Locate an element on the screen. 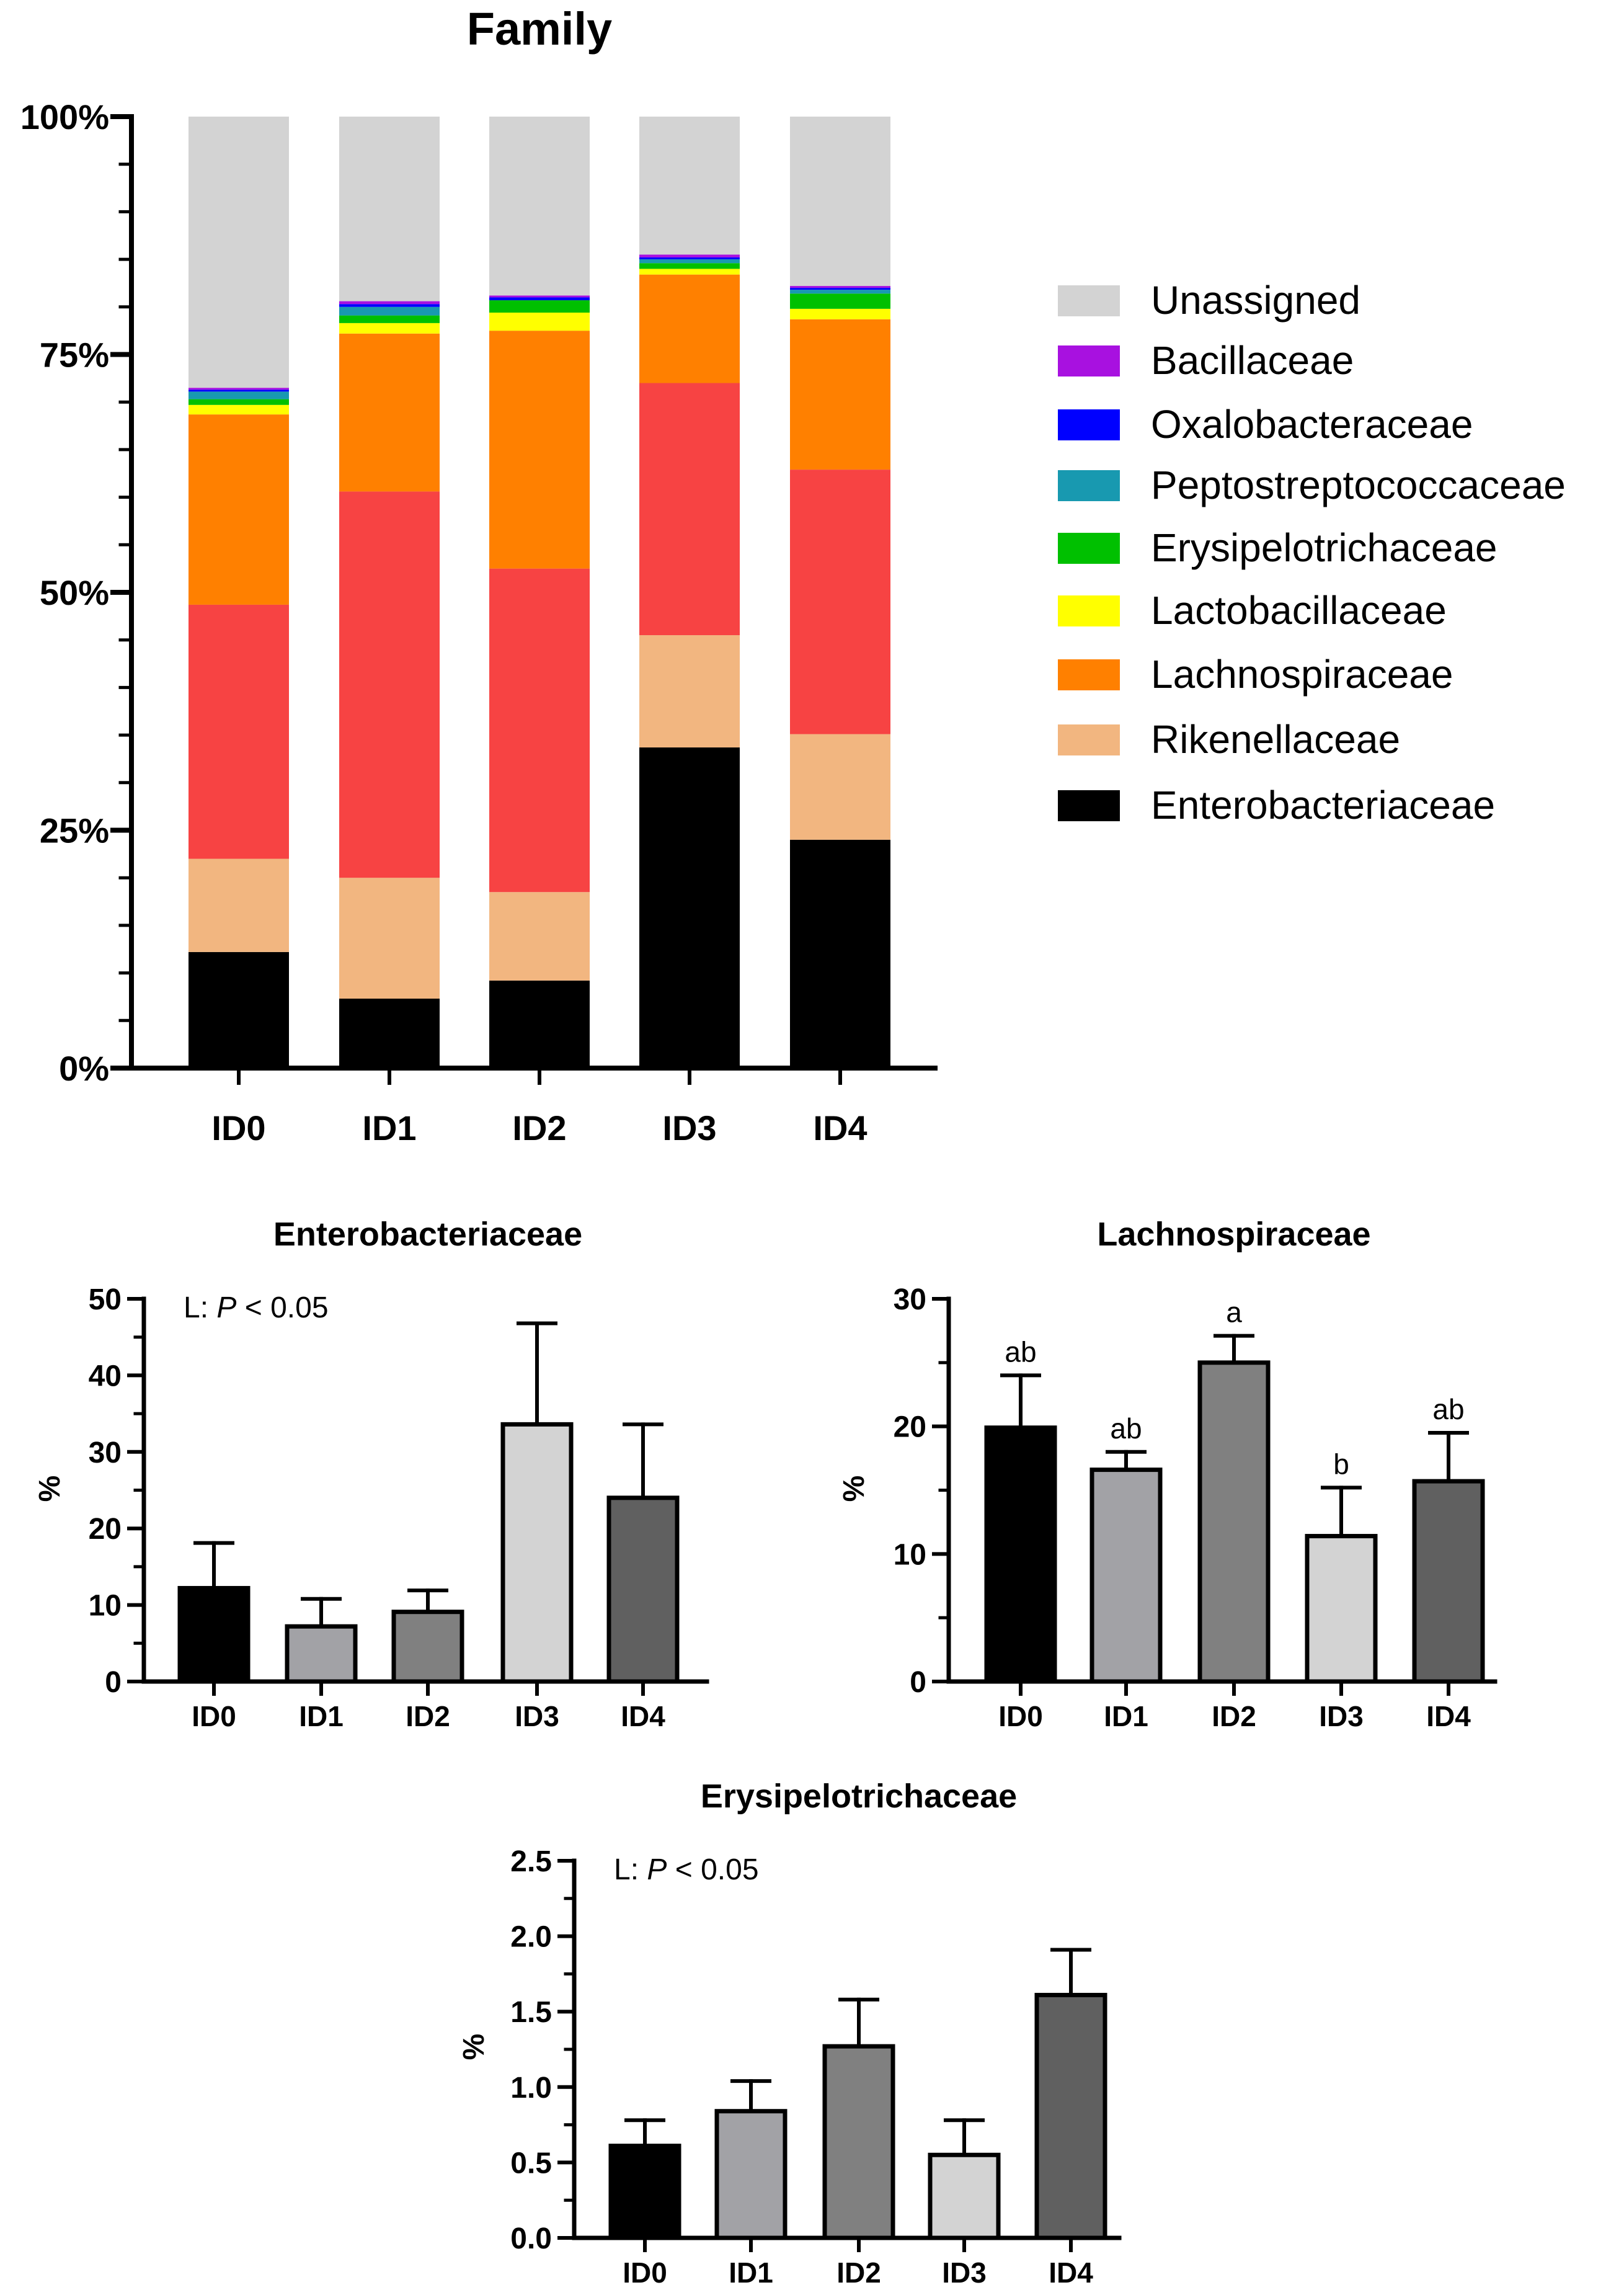 This screenshot has height=2290, width=1624. stack-segment-erysipelotrichaceae-id1 is located at coordinates (389, 319).